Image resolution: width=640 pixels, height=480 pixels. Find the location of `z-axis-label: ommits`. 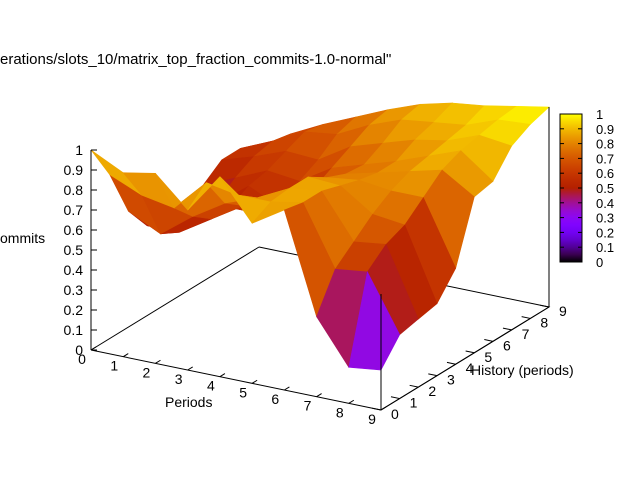

z-axis-label: ommits is located at coordinates (22, 238).